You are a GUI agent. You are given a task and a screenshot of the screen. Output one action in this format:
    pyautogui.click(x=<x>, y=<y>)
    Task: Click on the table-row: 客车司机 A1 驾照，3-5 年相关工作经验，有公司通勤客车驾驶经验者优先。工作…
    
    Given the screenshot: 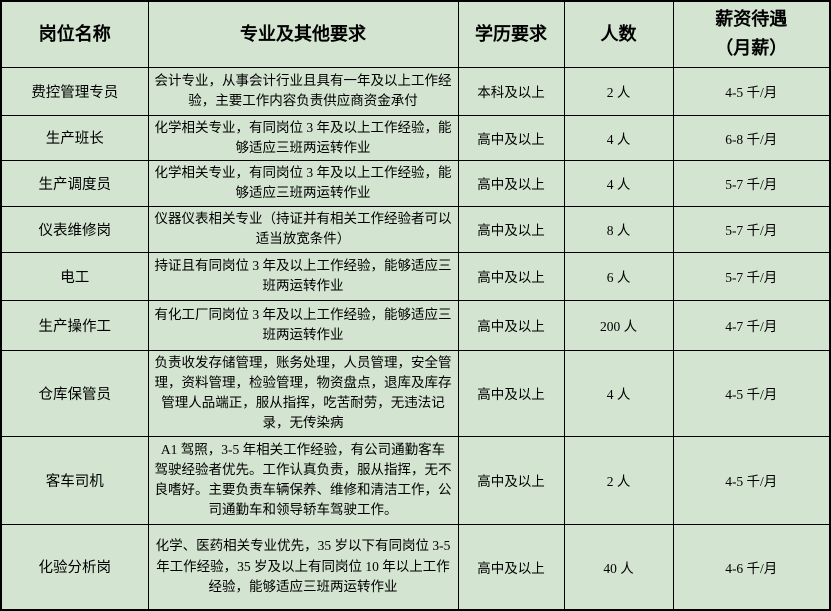 What is the action you would take?
    pyautogui.click(x=415, y=480)
    